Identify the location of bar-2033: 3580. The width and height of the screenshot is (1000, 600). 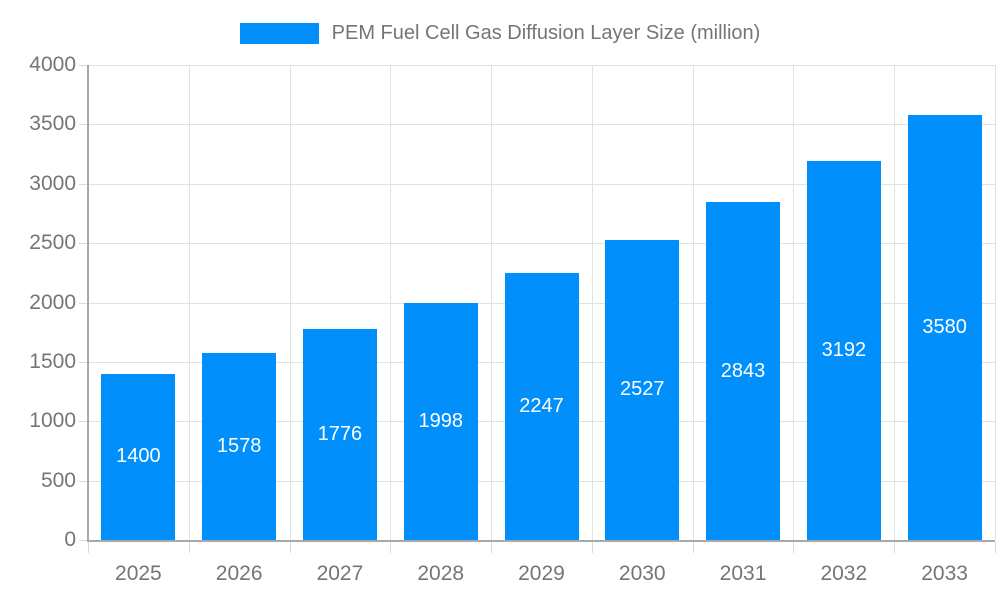
(944, 327).